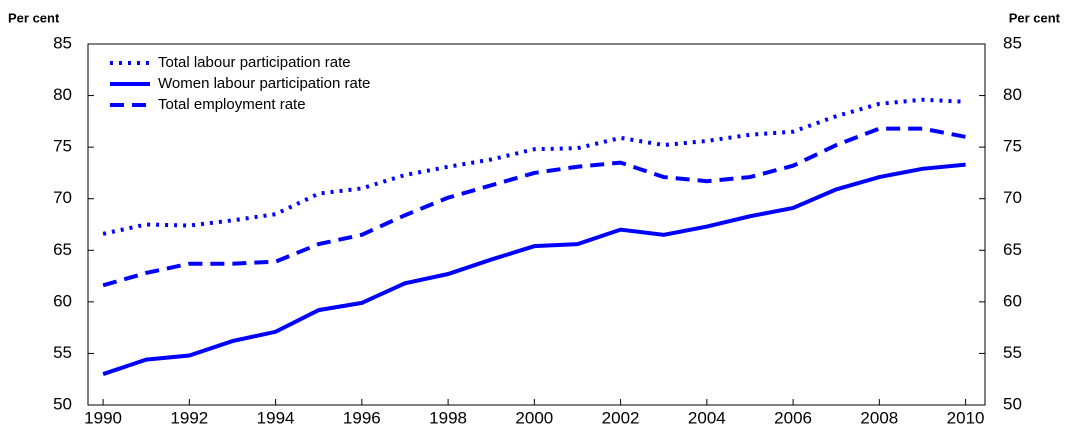  What do you see at coordinates (1012, 146) in the screenshot?
I see `y2-tick-label: 75` at bounding box center [1012, 146].